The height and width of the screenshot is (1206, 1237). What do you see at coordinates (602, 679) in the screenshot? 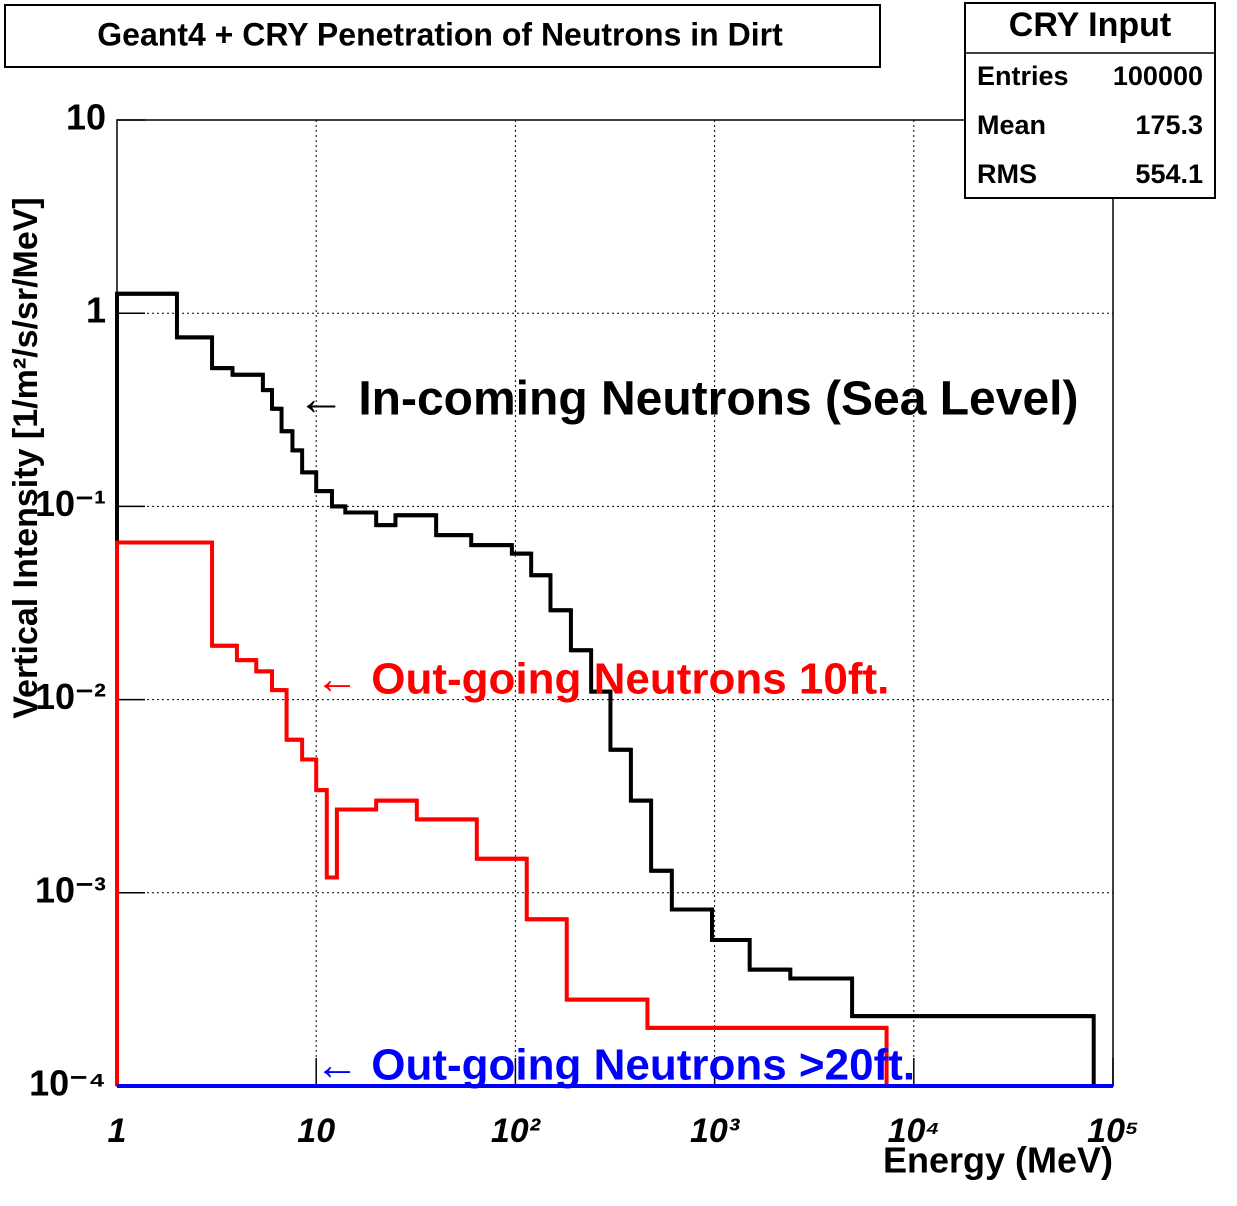
I see `series-label: ← Out-going Neutrons 10ft.` at bounding box center [602, 679].